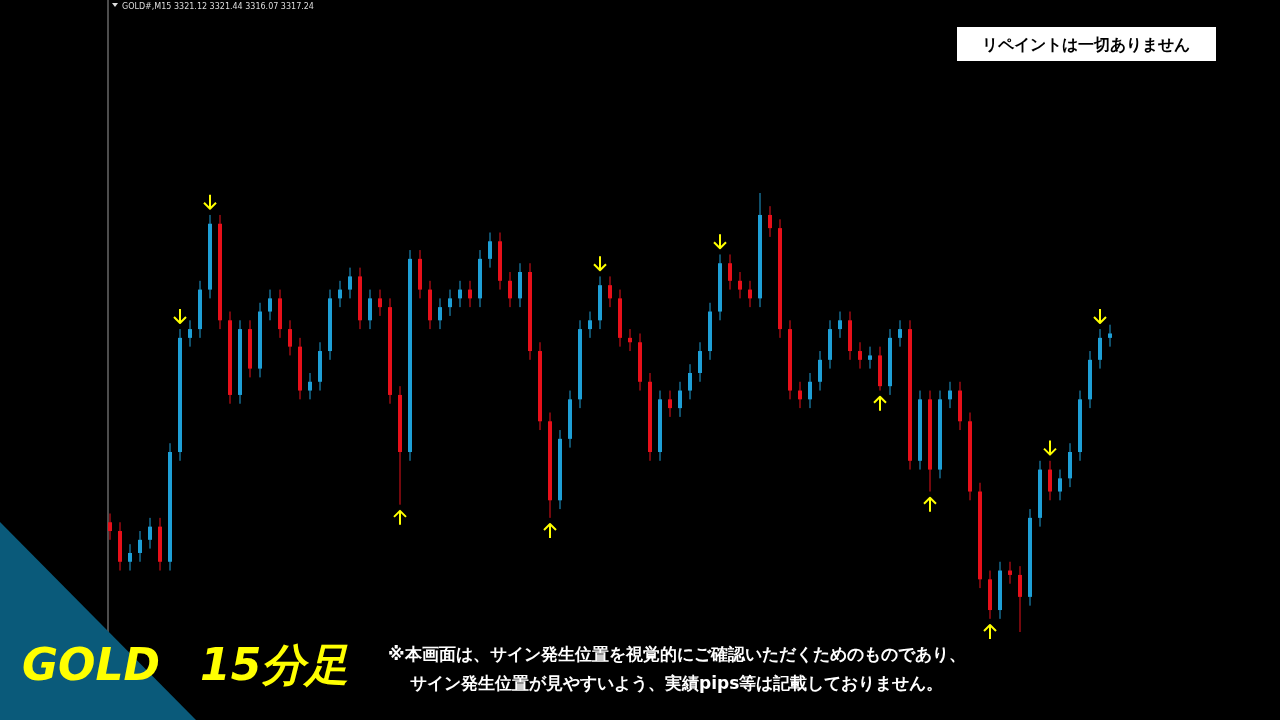 The image size is (1280, 720). I want to click on text: ※本画面は、サイン発生位置を視覚的にご確認いただくためのものであり、, so click(677, 654).